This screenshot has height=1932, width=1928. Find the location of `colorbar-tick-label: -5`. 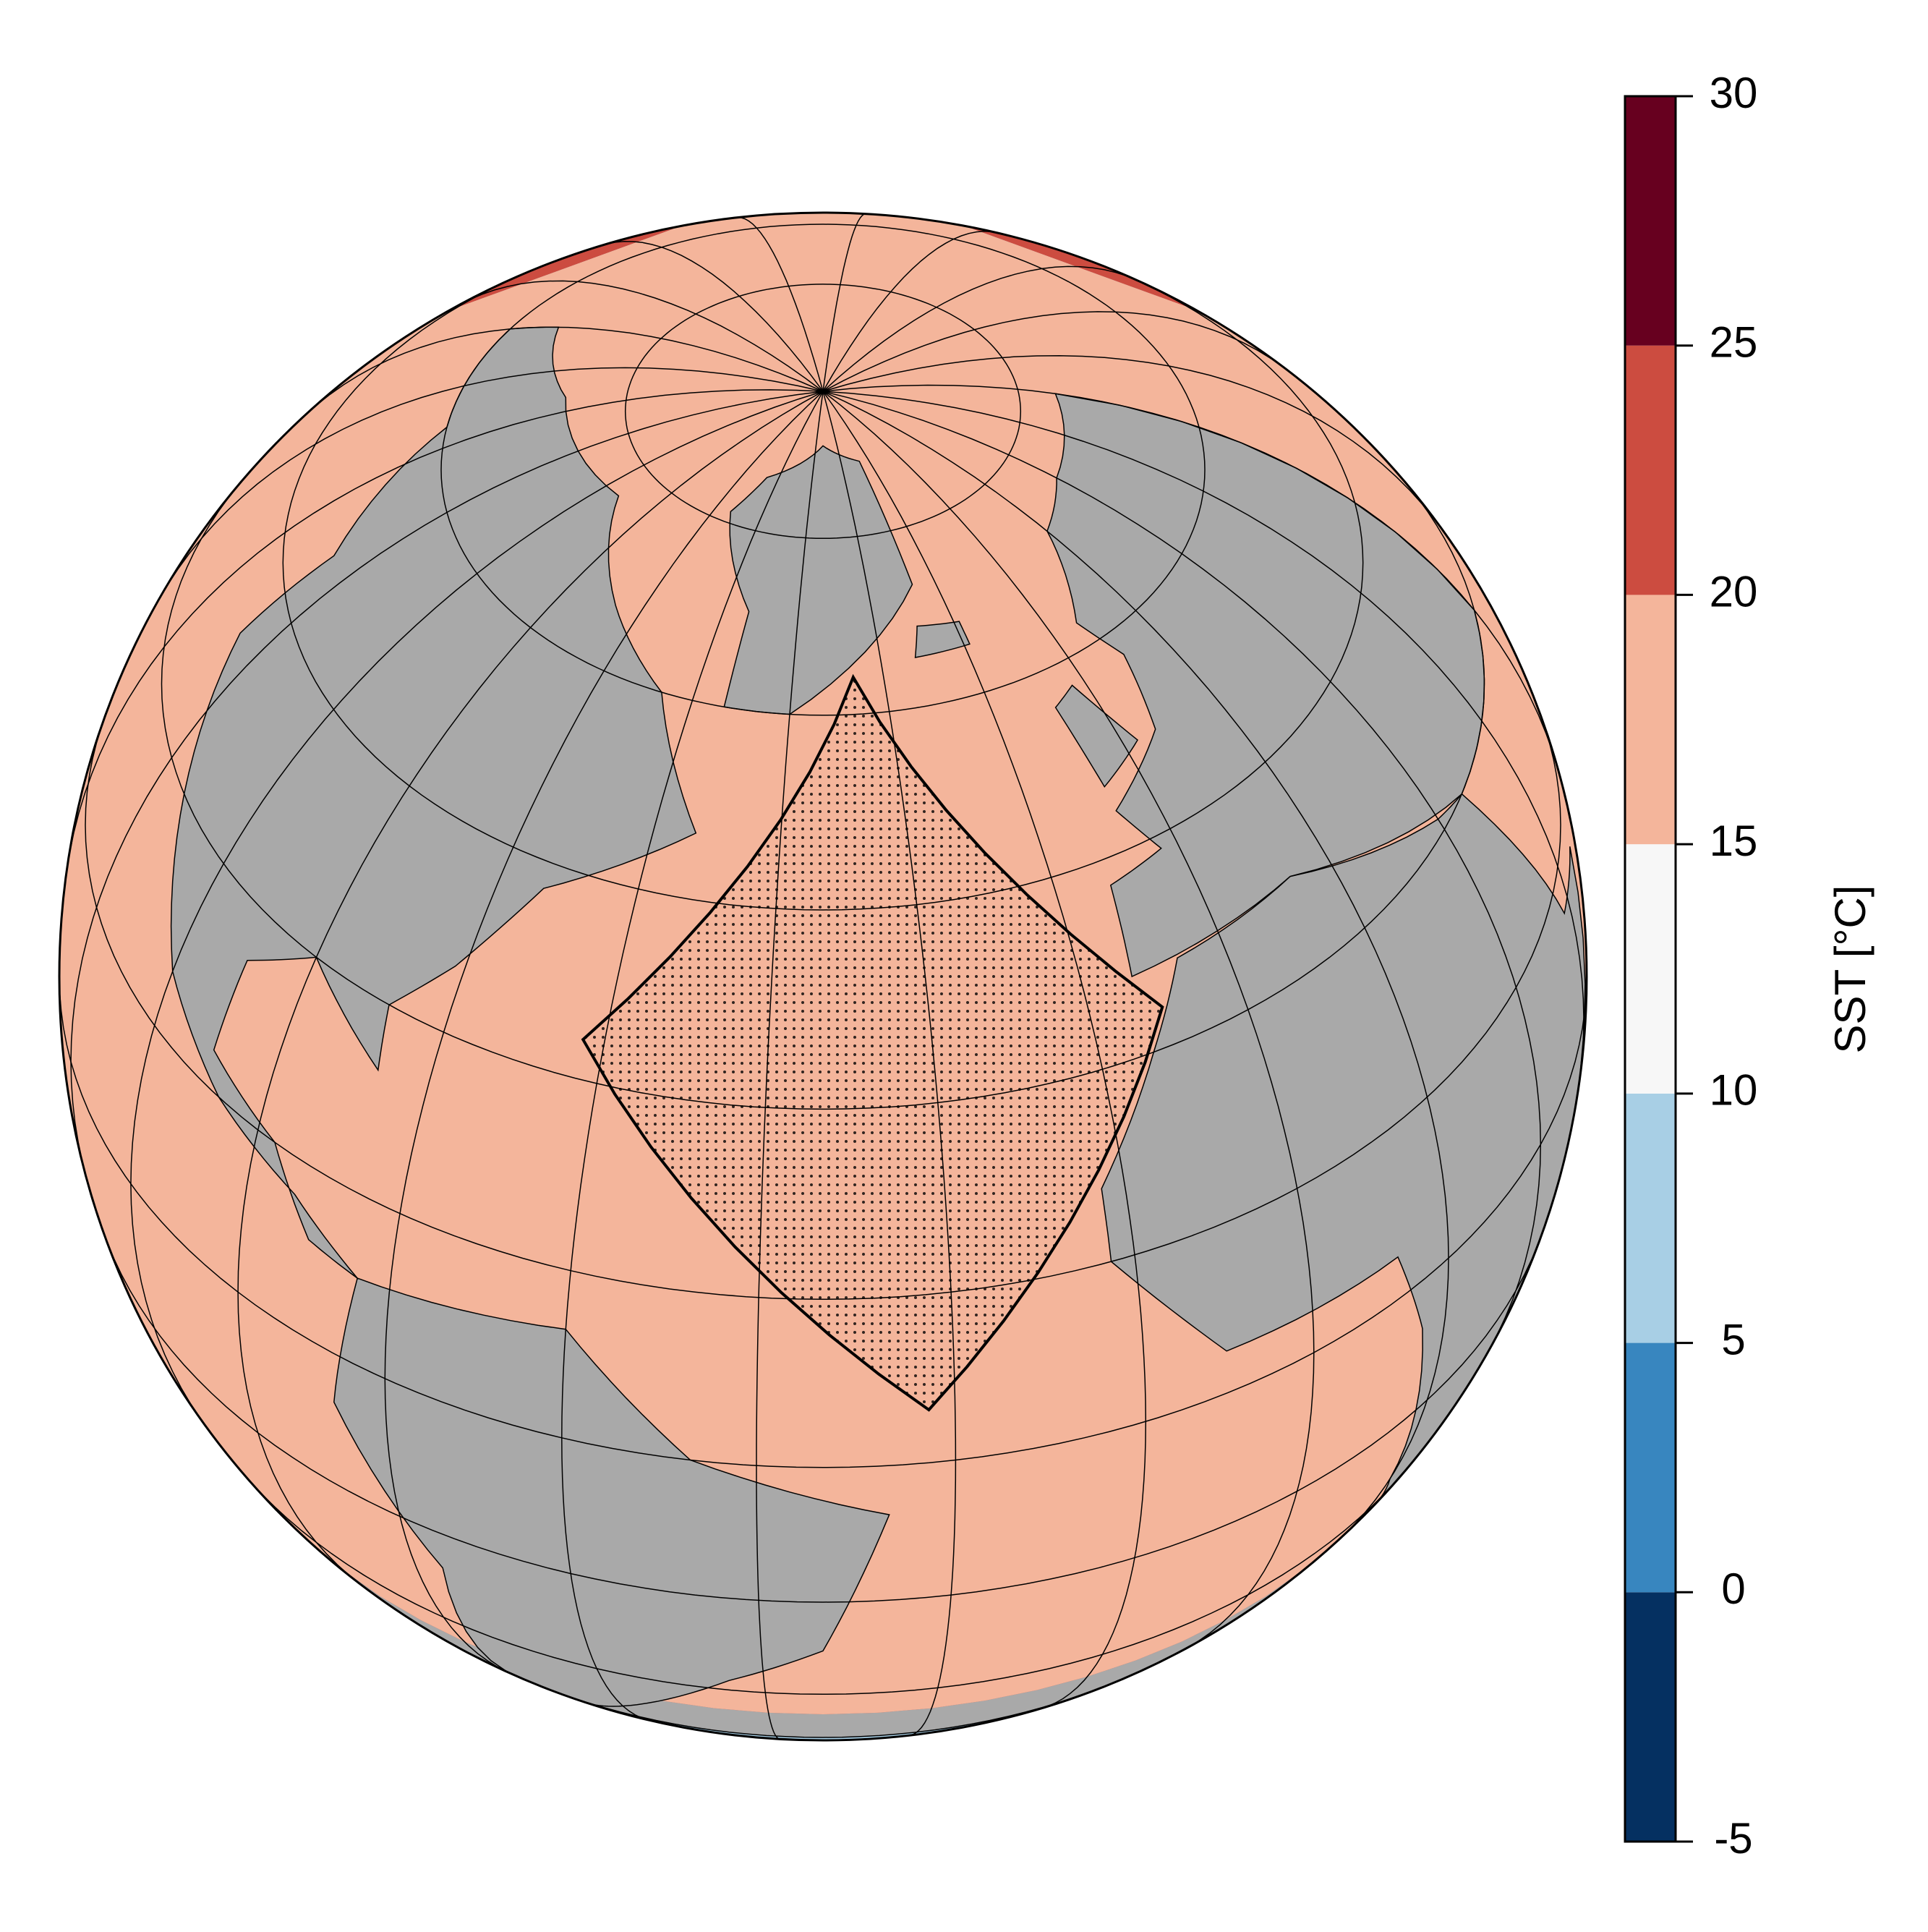

colorbar-tick-label: -5 is located at coordinates (1733, 1838).